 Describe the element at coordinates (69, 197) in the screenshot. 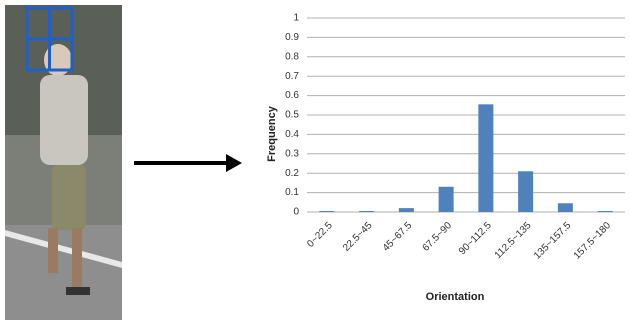

I see `photo-shorts` at that location.